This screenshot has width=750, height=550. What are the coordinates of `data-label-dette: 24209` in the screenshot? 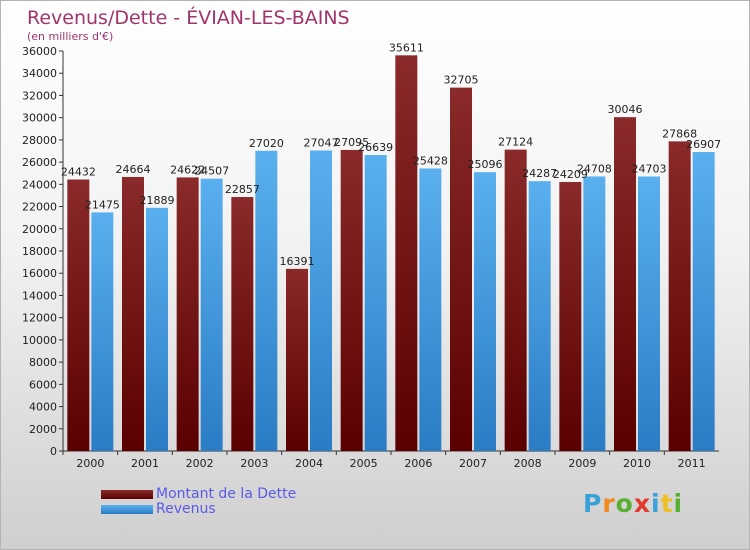 It's located at (570, 174).